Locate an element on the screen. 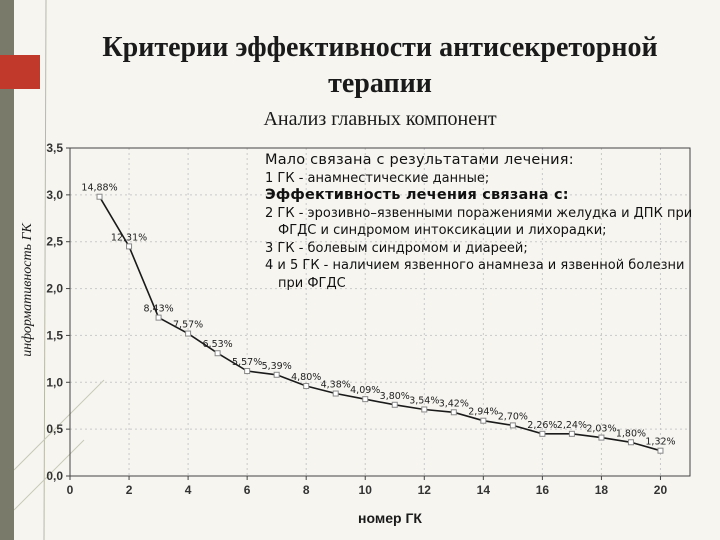 The width and height of the screenshot is (720, 540). x-tick-label: 6 is located at coordinates (247, 490).